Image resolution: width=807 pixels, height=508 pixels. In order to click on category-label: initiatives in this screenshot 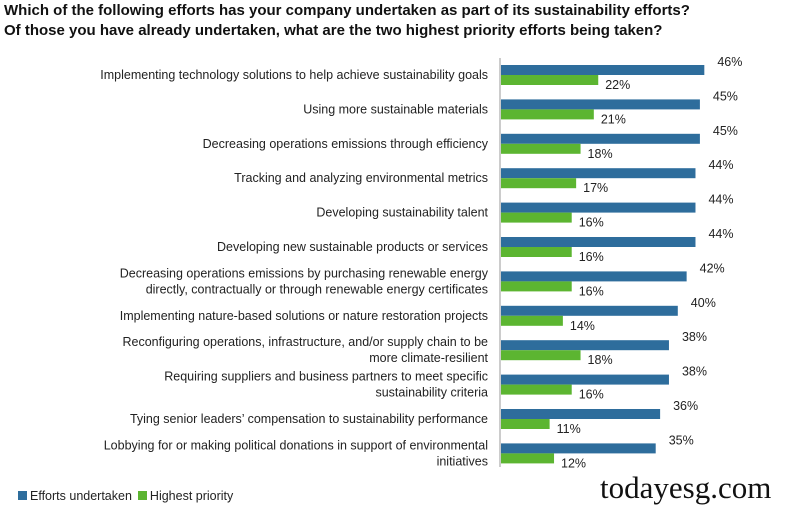, I will do `click(462, 461)`.